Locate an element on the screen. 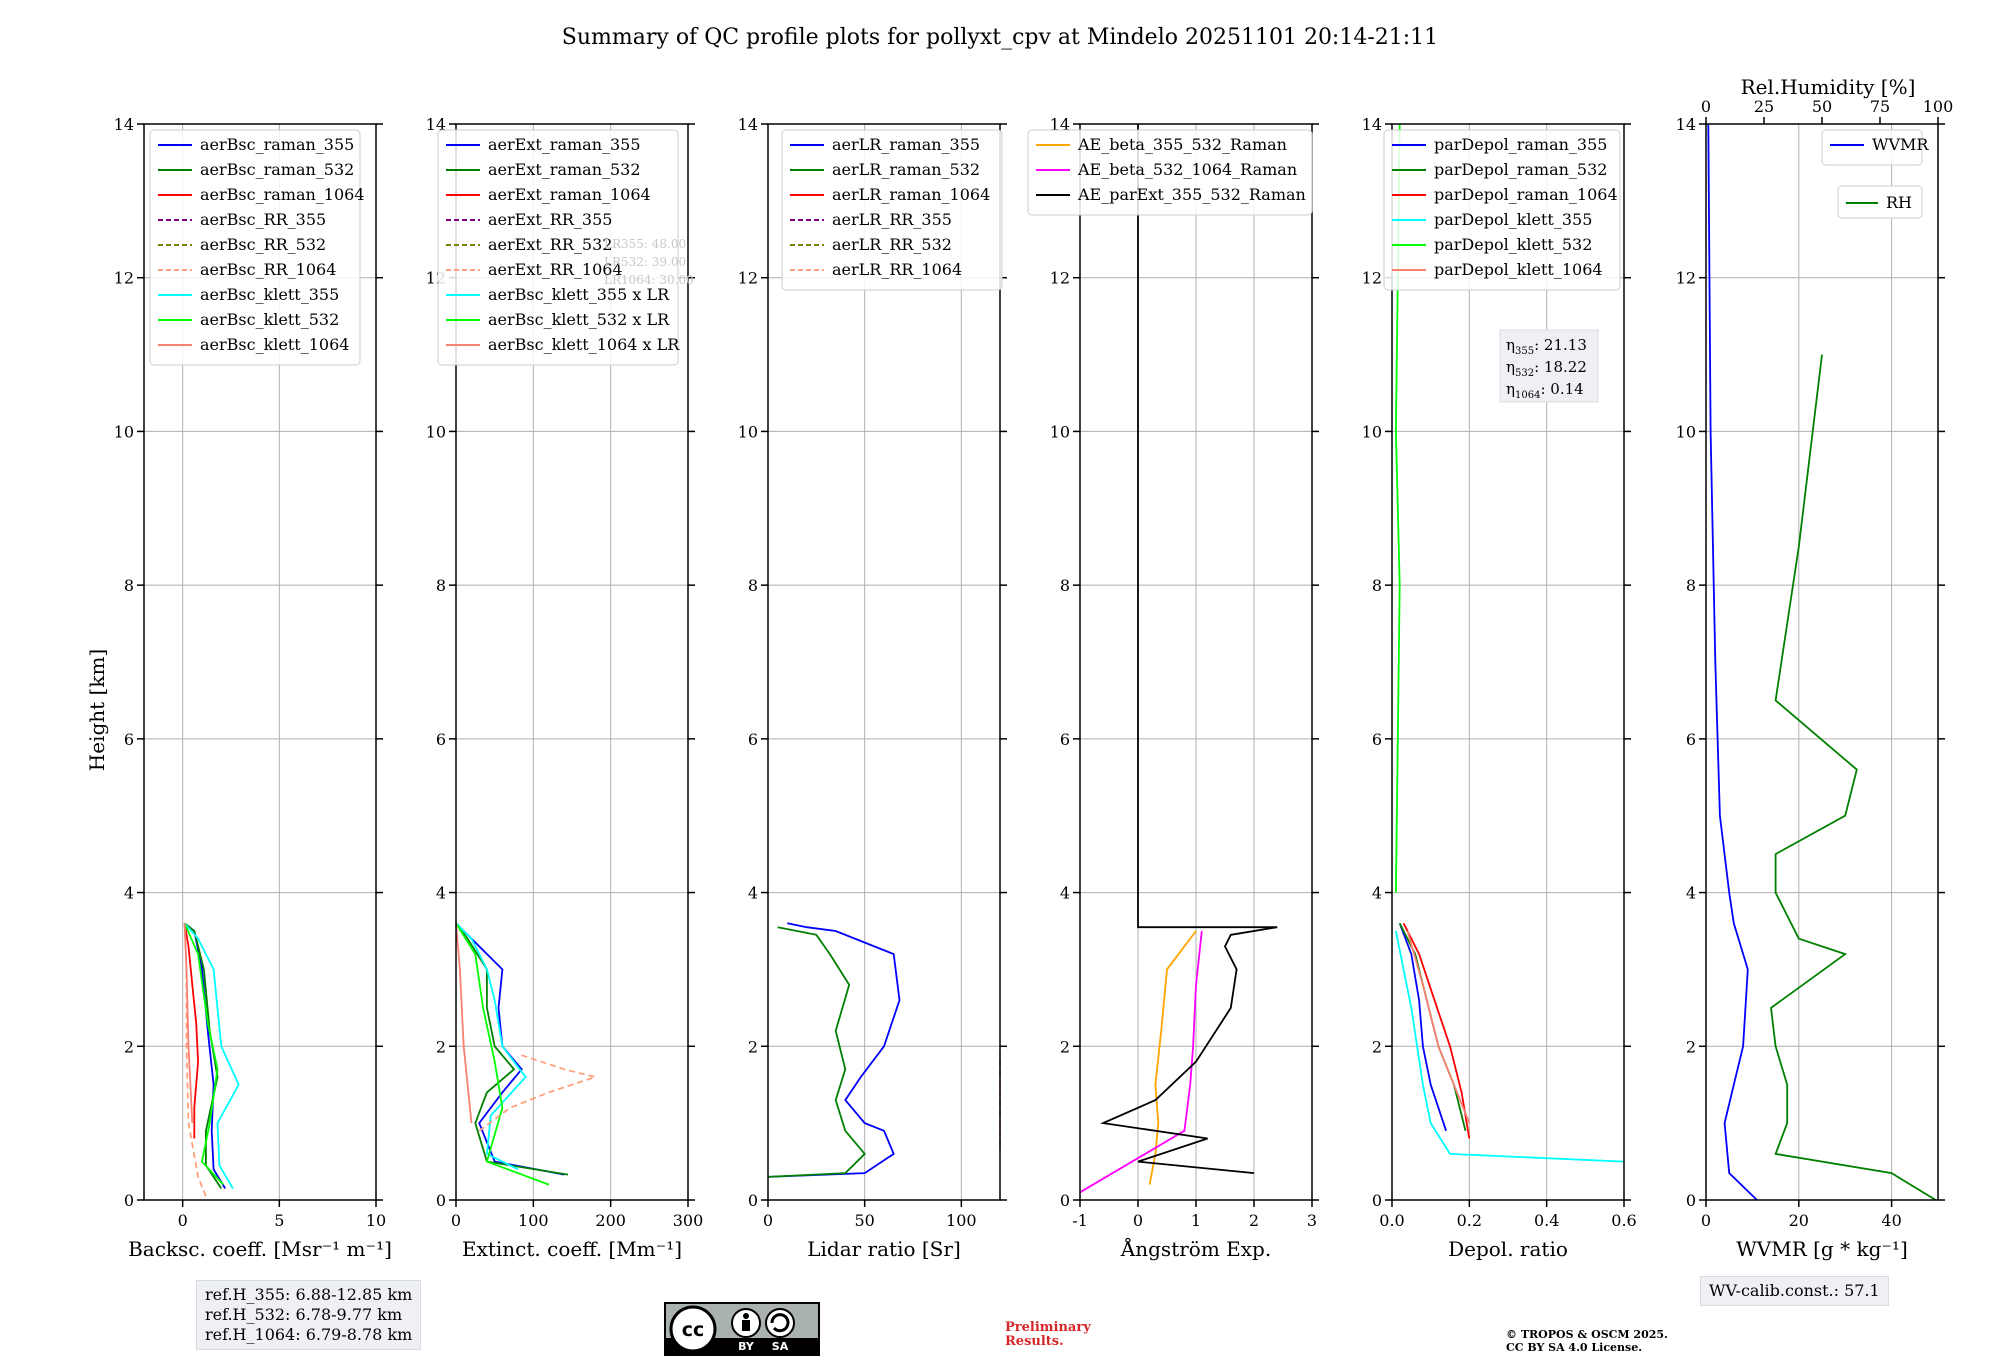  x-tick-label: 0.2 is located at coordinates (1469, 1220).